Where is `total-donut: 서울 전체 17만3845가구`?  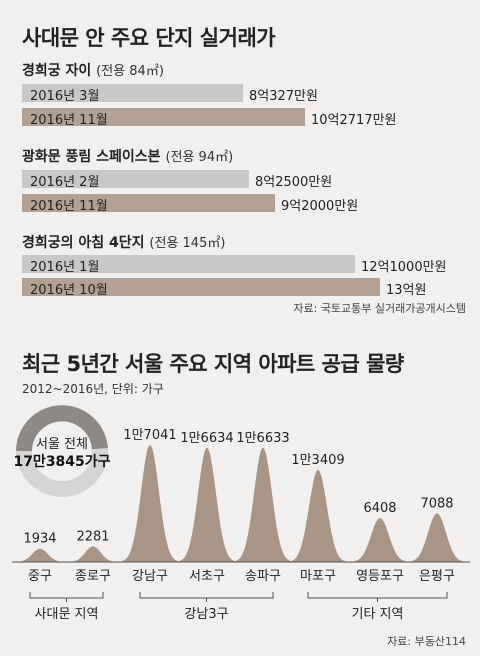 total-donut: 서울 전체 17만3845가구 is located at coordinates (62, 451).